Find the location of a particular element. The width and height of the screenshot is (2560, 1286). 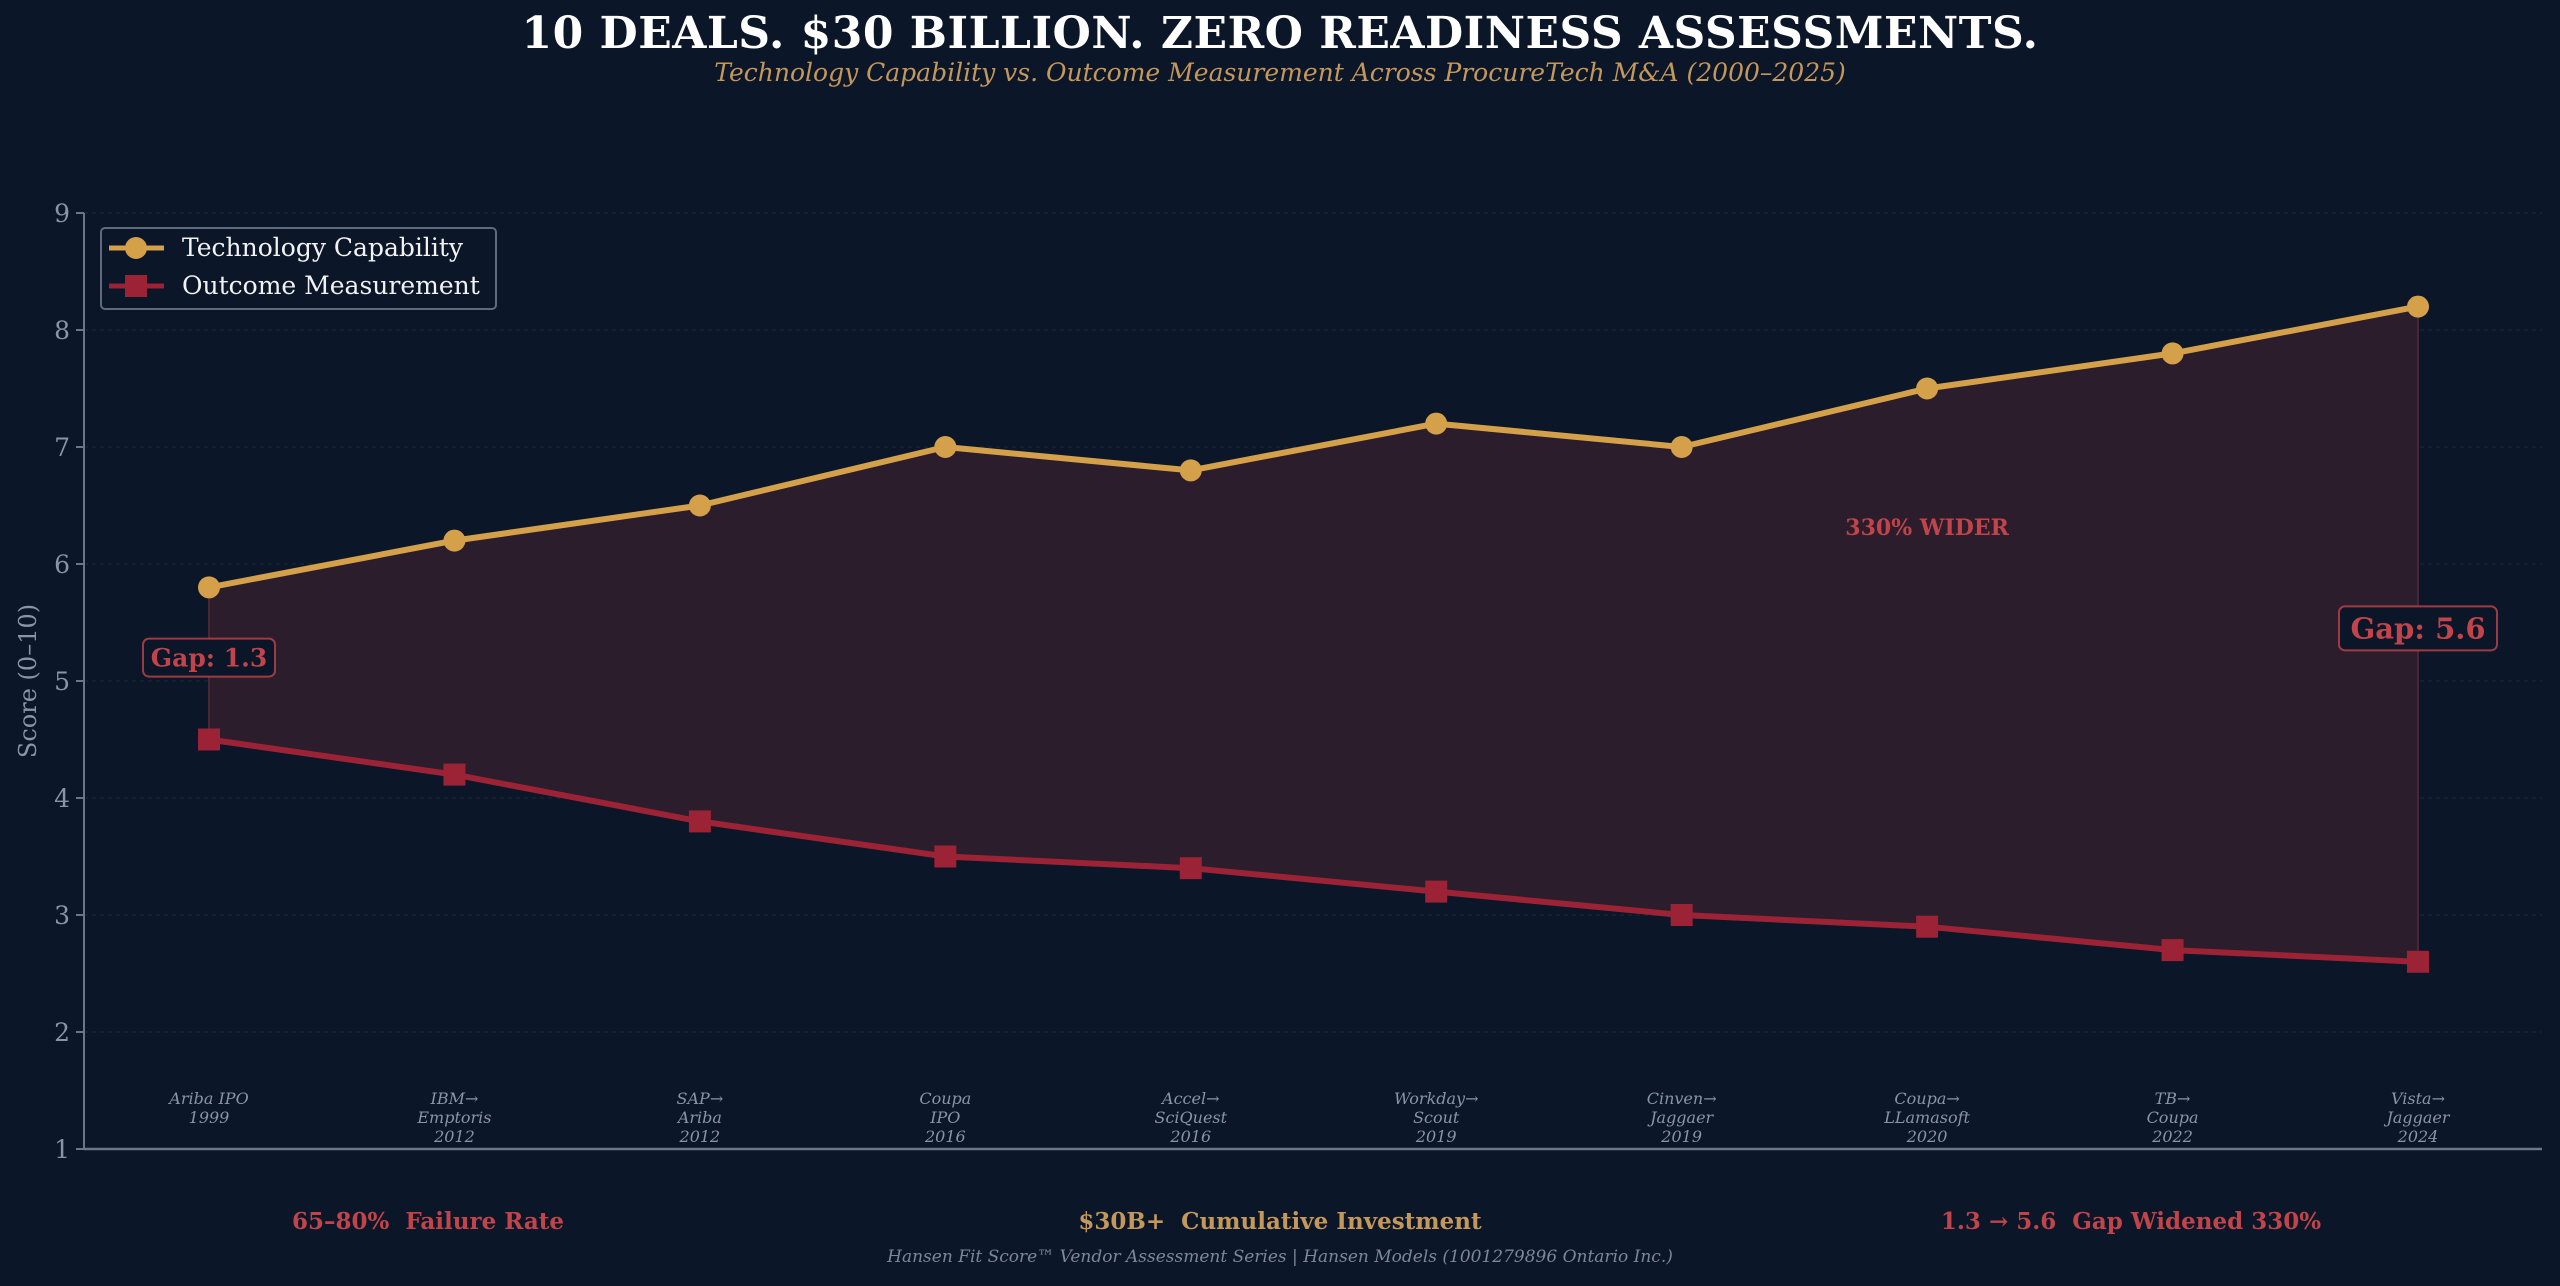

wider-annotation-label: 330% WIDER is located at coordinates (1927, 528).